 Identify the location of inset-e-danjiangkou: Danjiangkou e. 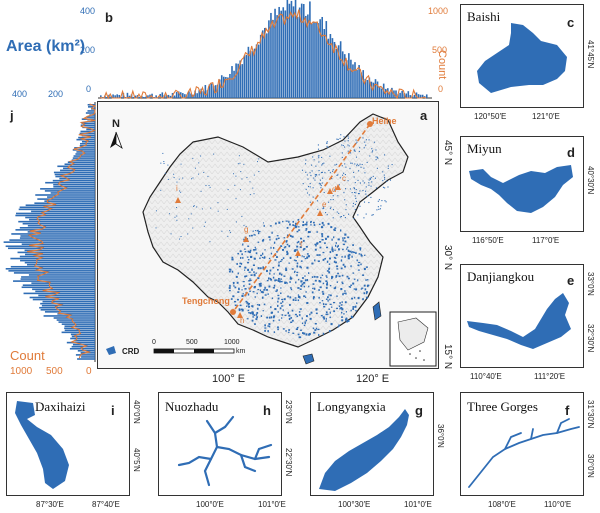
(522, 316).